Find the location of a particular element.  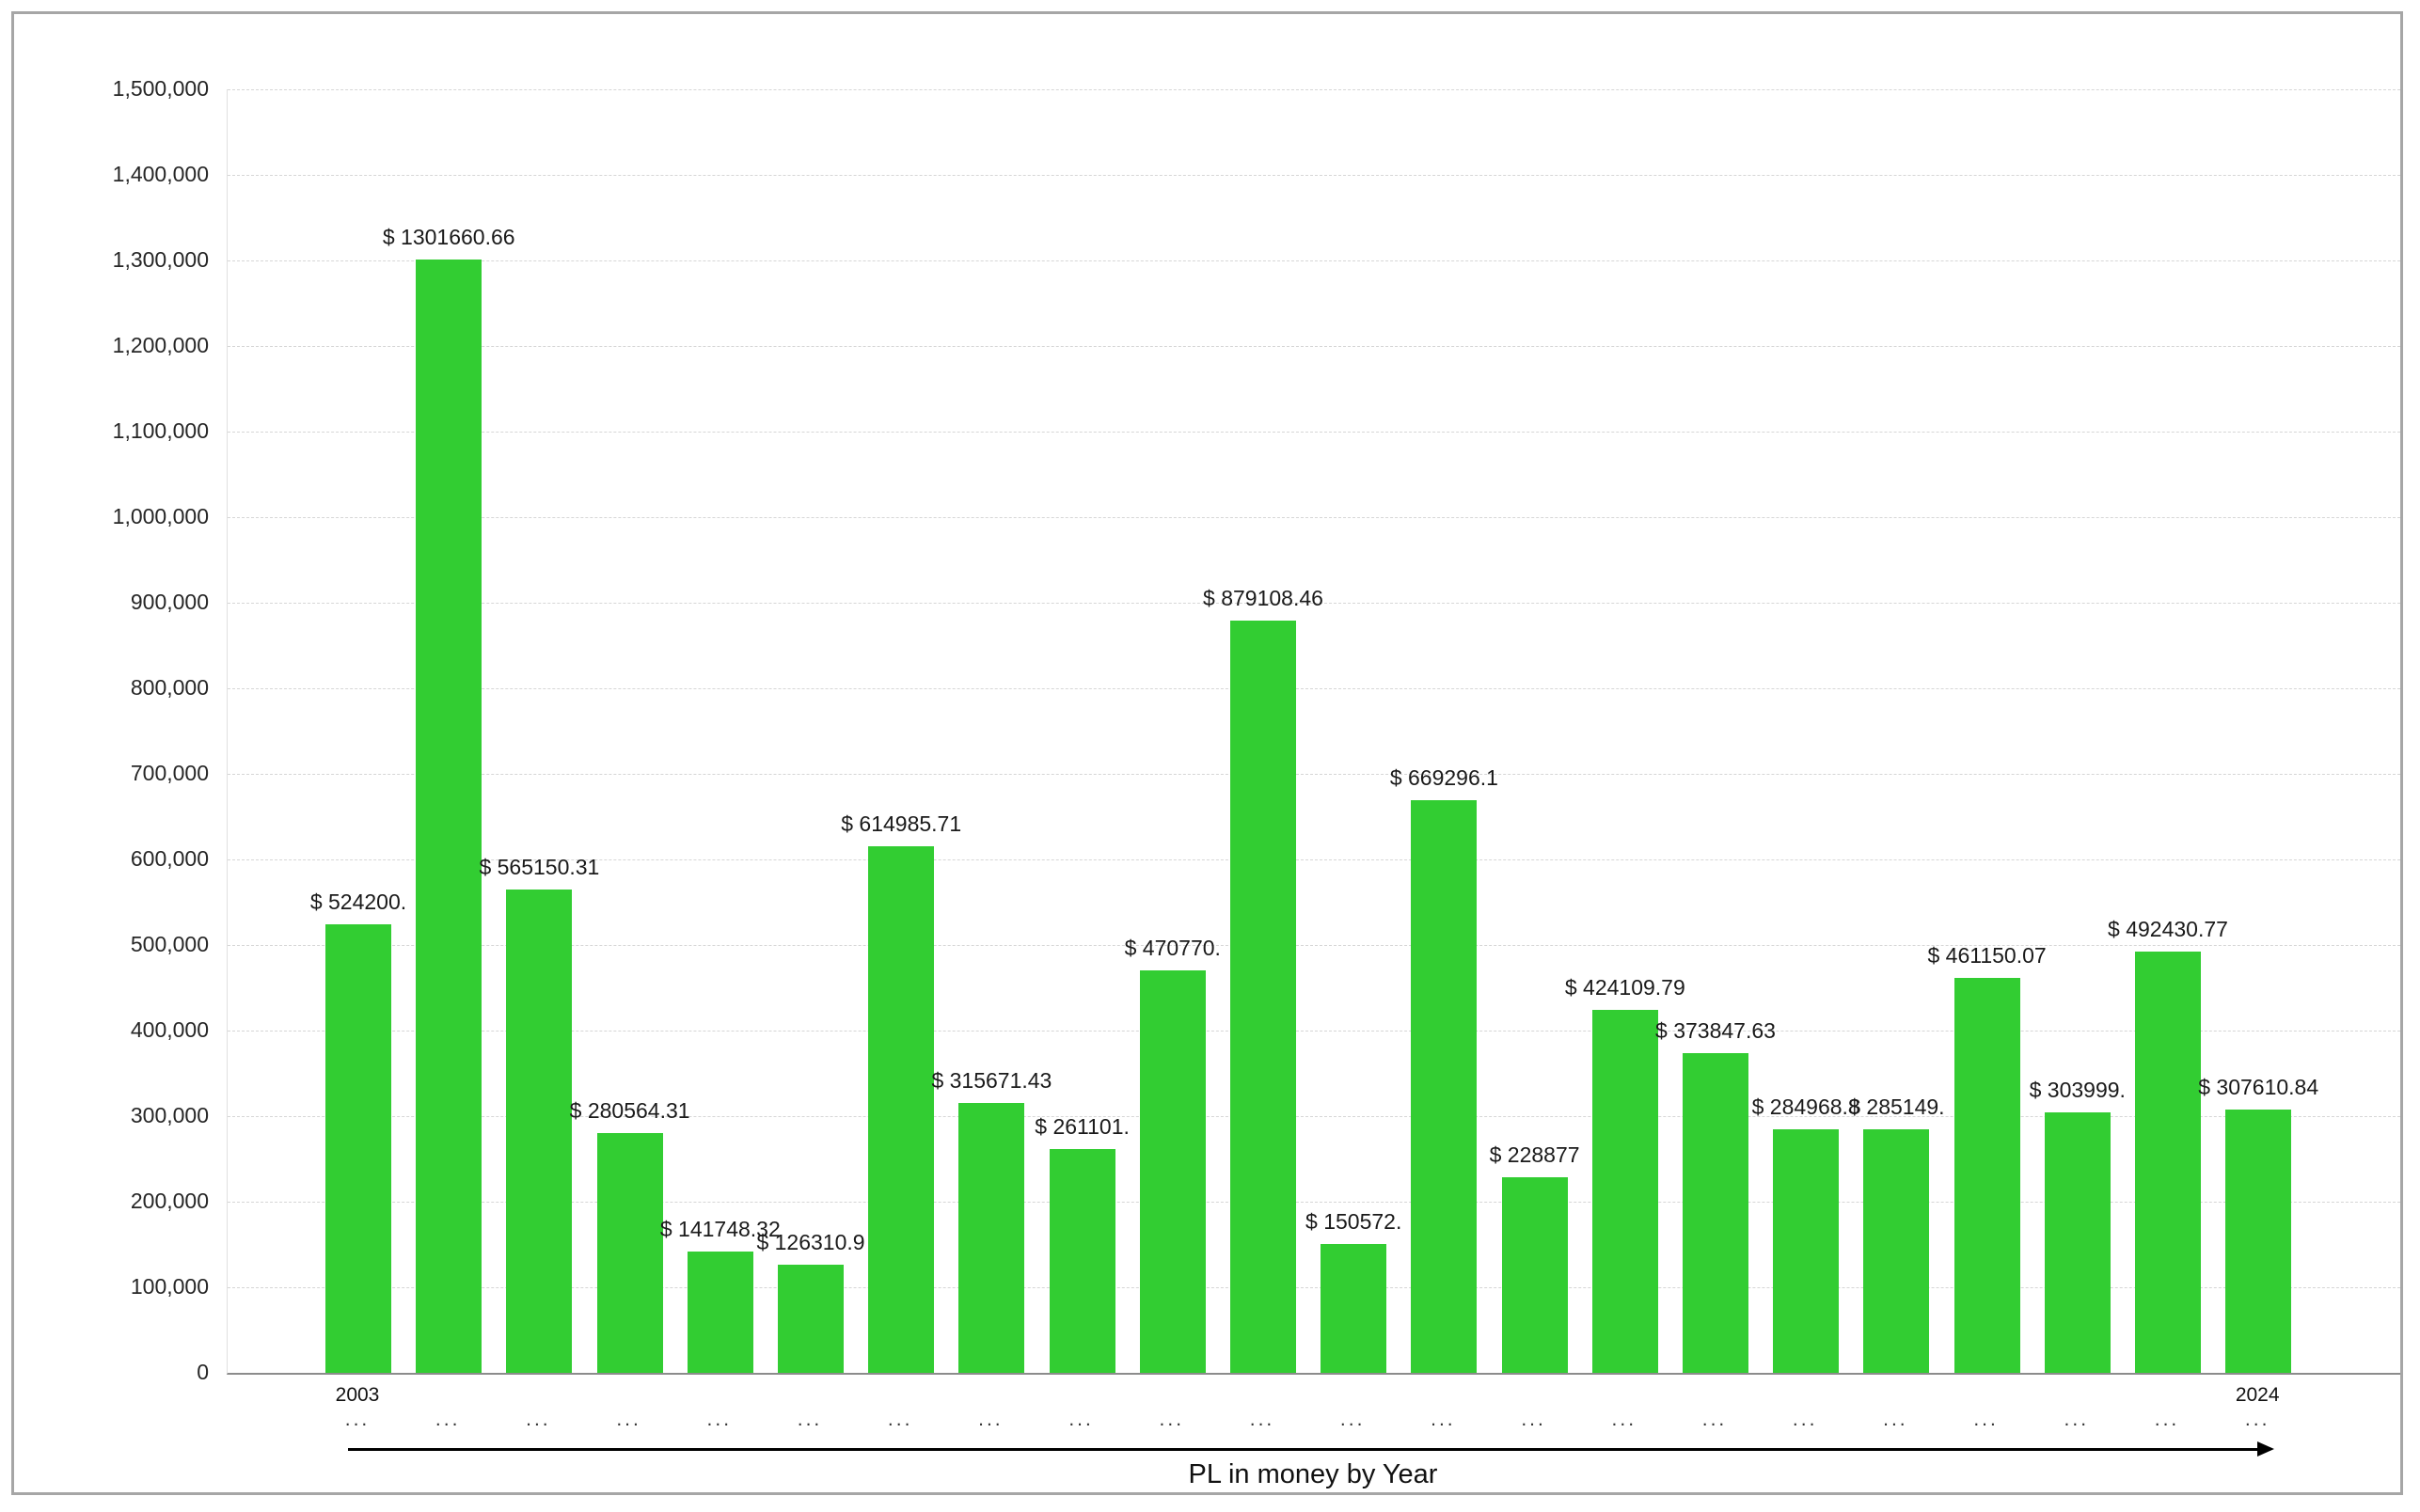

x-axis-year-label: 2003 is located at coordinates (357, 1395).